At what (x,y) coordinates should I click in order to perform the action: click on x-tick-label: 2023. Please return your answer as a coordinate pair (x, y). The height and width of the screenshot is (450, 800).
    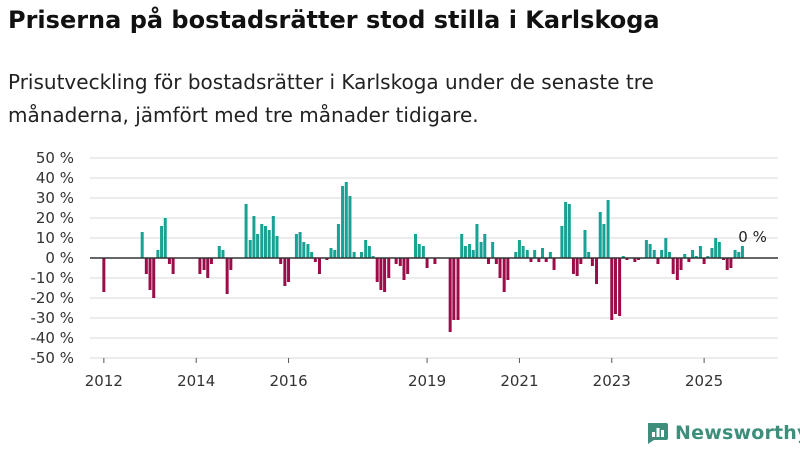
    Looking at the image, I should click on (612, 381).